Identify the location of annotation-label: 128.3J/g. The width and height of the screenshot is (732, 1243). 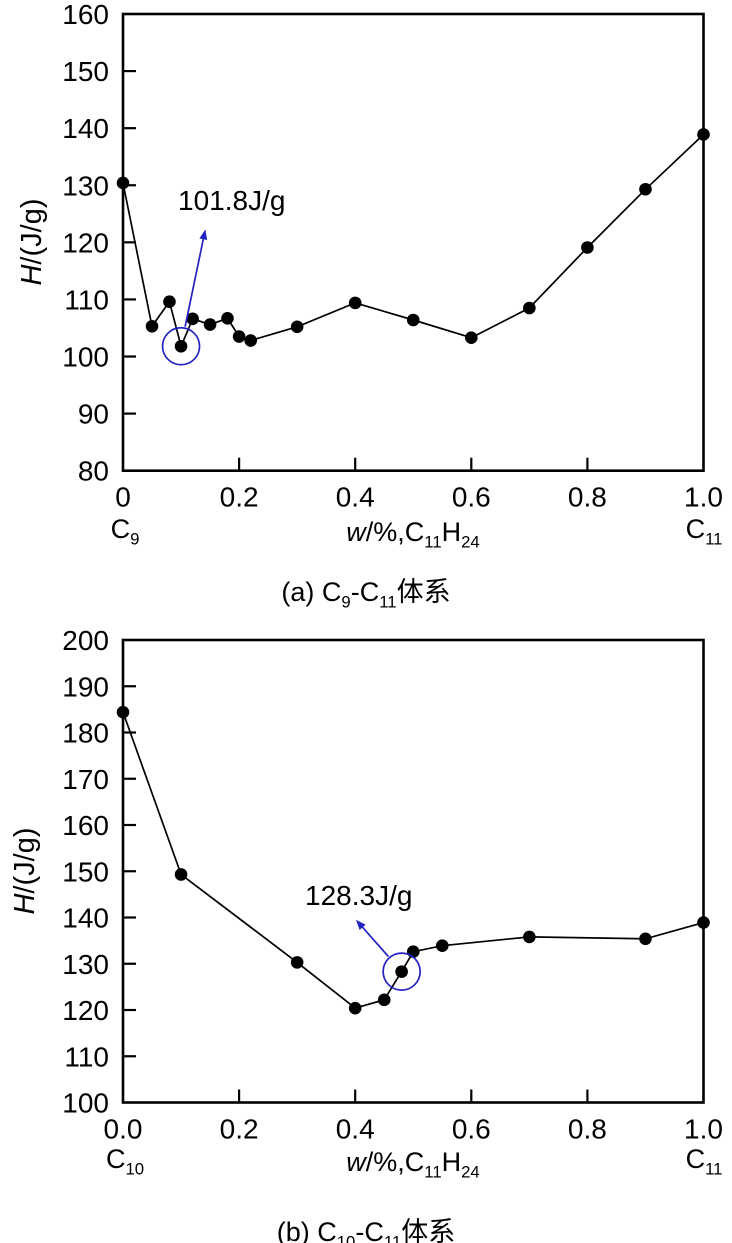
(358, 895).